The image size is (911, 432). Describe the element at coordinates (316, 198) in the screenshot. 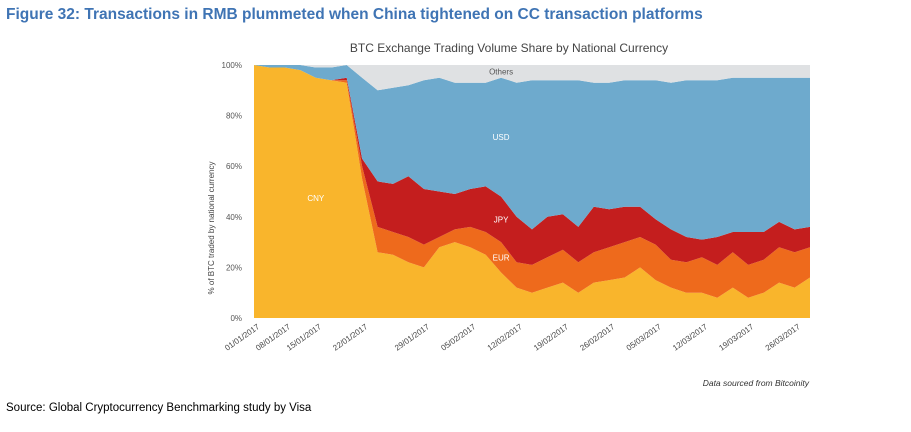

I see `series-label-cny: CNY` at that location.